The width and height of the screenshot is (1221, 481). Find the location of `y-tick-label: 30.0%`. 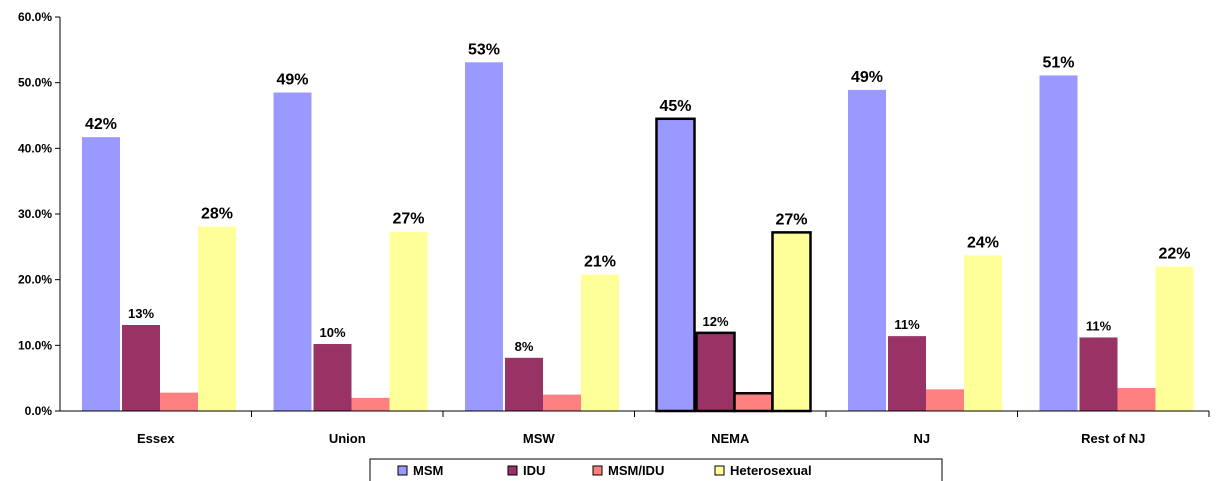

y-tick-label: 30.0% is located at coordinates (35, 214).